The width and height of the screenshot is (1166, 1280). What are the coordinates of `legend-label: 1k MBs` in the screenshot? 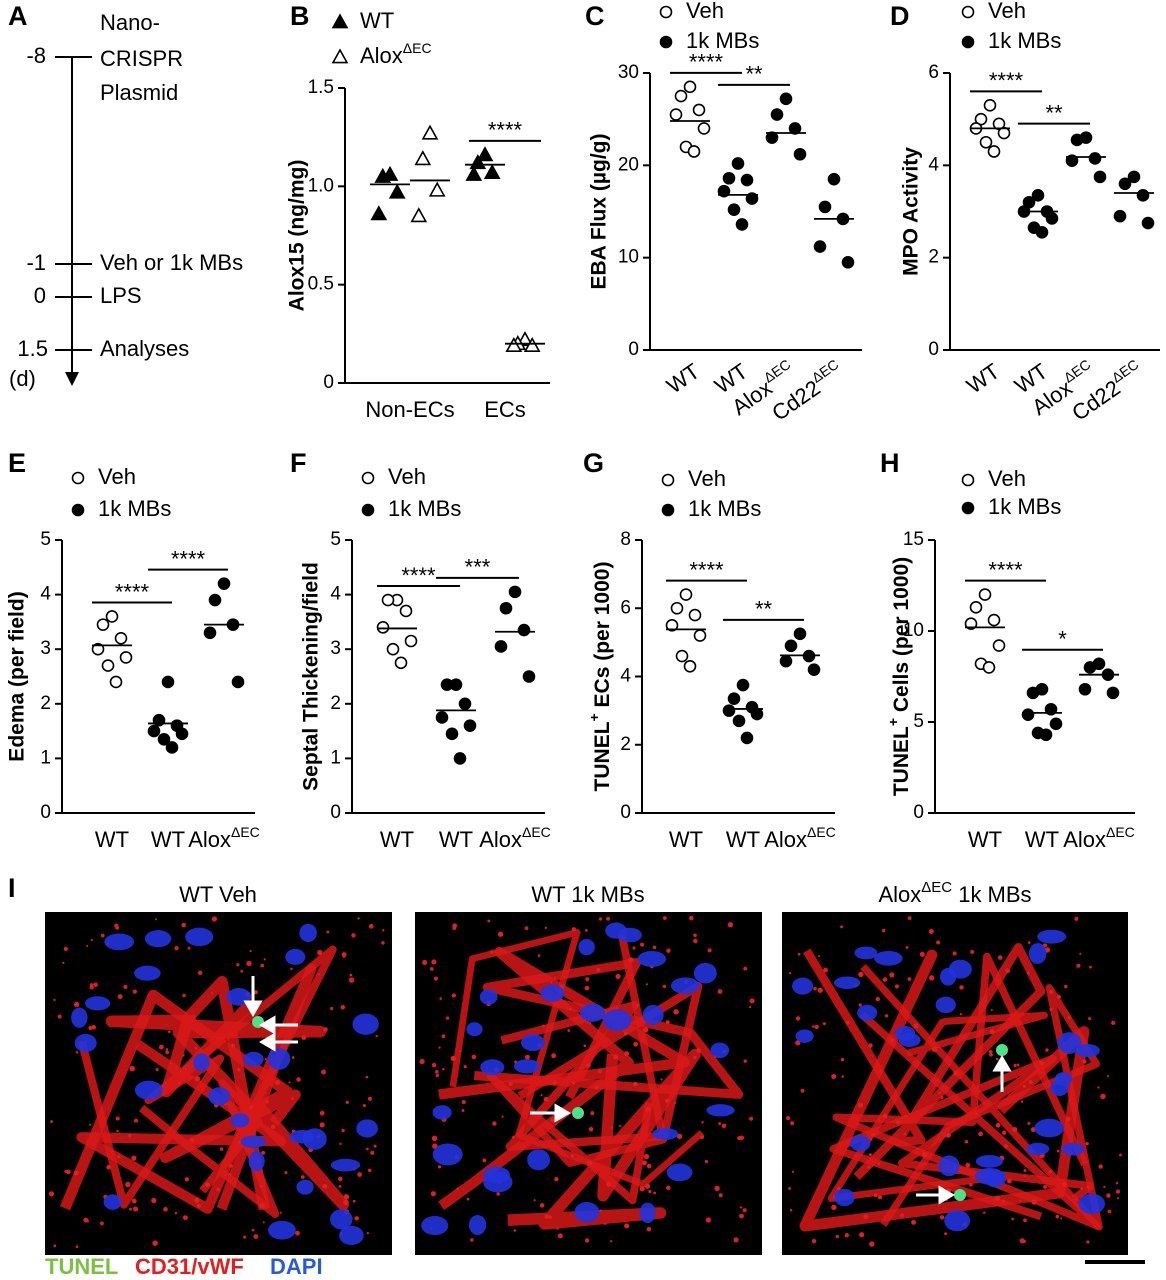 It's located at (1024, 506).